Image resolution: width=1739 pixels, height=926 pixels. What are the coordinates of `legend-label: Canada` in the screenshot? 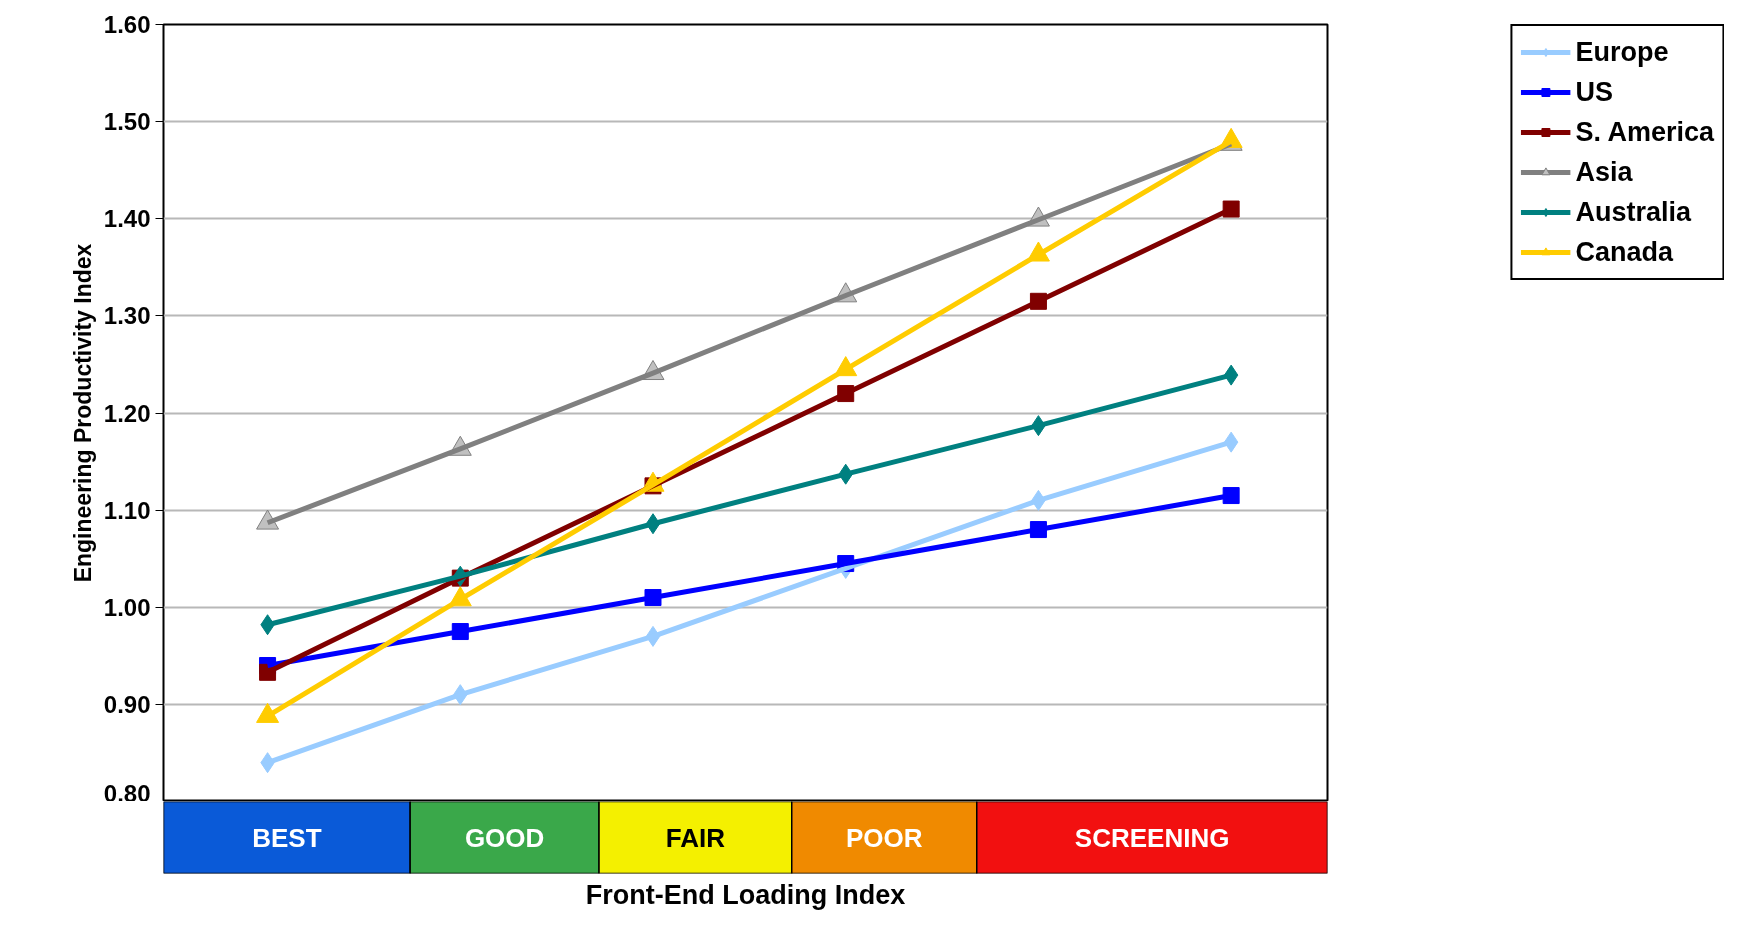 It's located at (1624, 252).